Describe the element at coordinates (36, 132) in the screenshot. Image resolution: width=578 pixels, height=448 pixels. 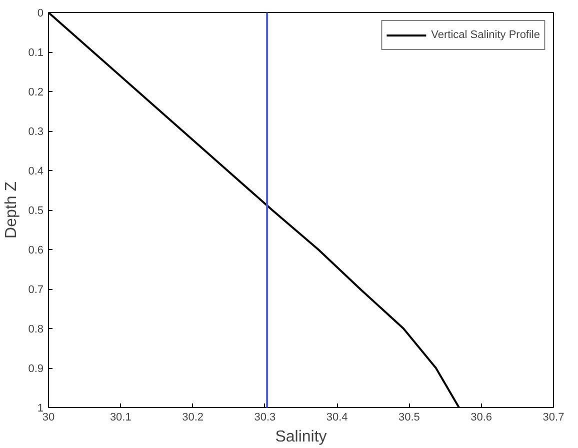
I see `y-tick-label: 0.3` at that location.